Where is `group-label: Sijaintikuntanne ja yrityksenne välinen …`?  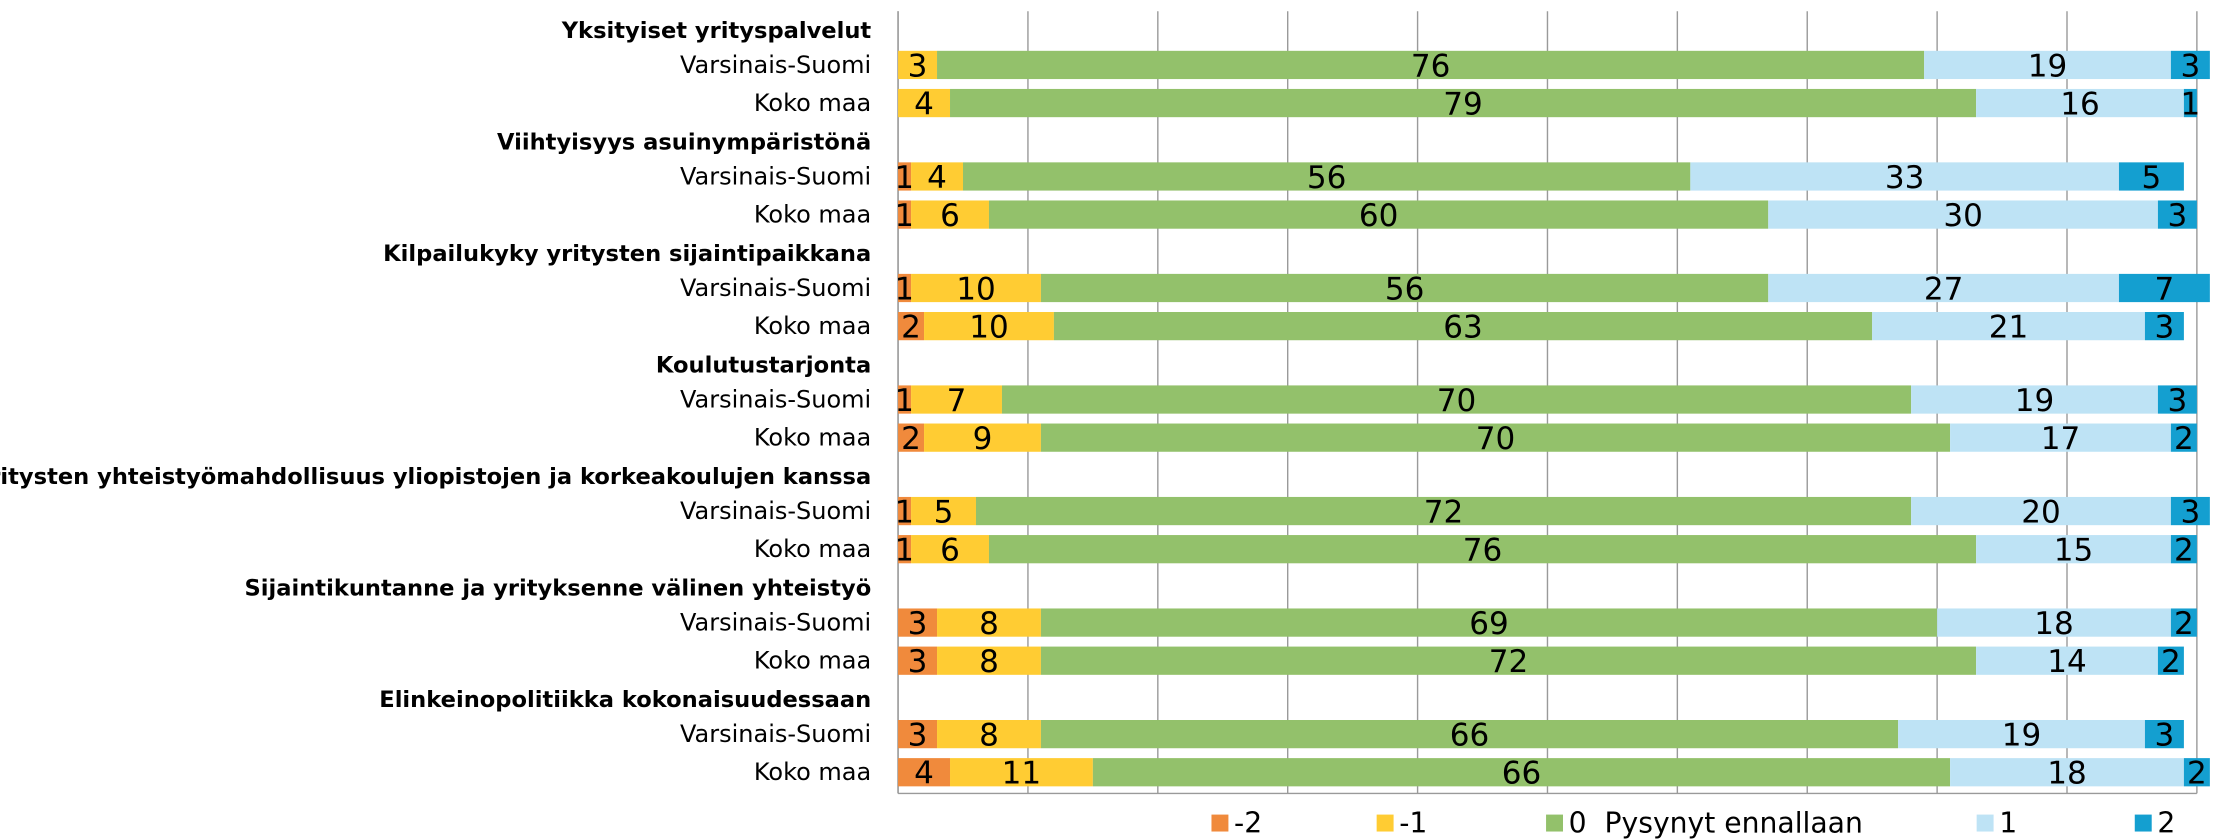 group-label: Sijaintikuntanne ja yrityksenne välinen … is located at coordinates (558, 589).